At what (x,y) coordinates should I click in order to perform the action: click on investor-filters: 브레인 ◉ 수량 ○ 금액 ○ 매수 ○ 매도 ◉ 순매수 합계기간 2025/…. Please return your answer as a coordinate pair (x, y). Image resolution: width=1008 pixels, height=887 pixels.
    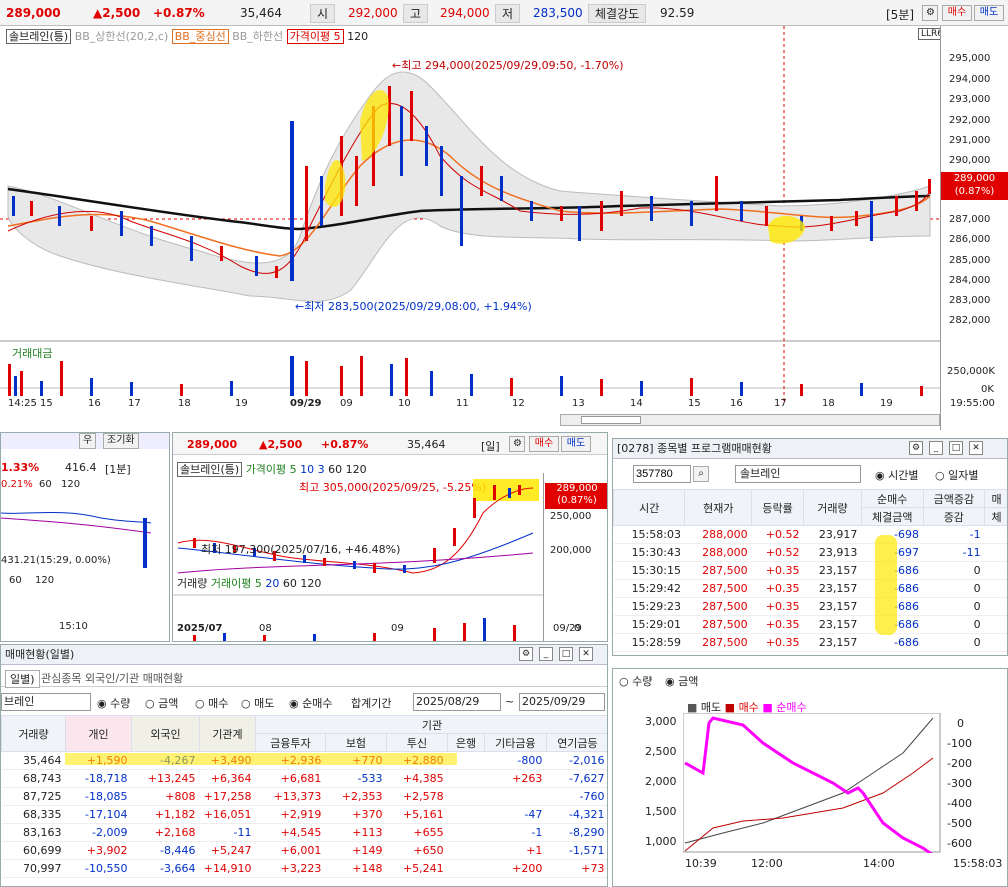
    Looking at the image, I should click on (304, 702).